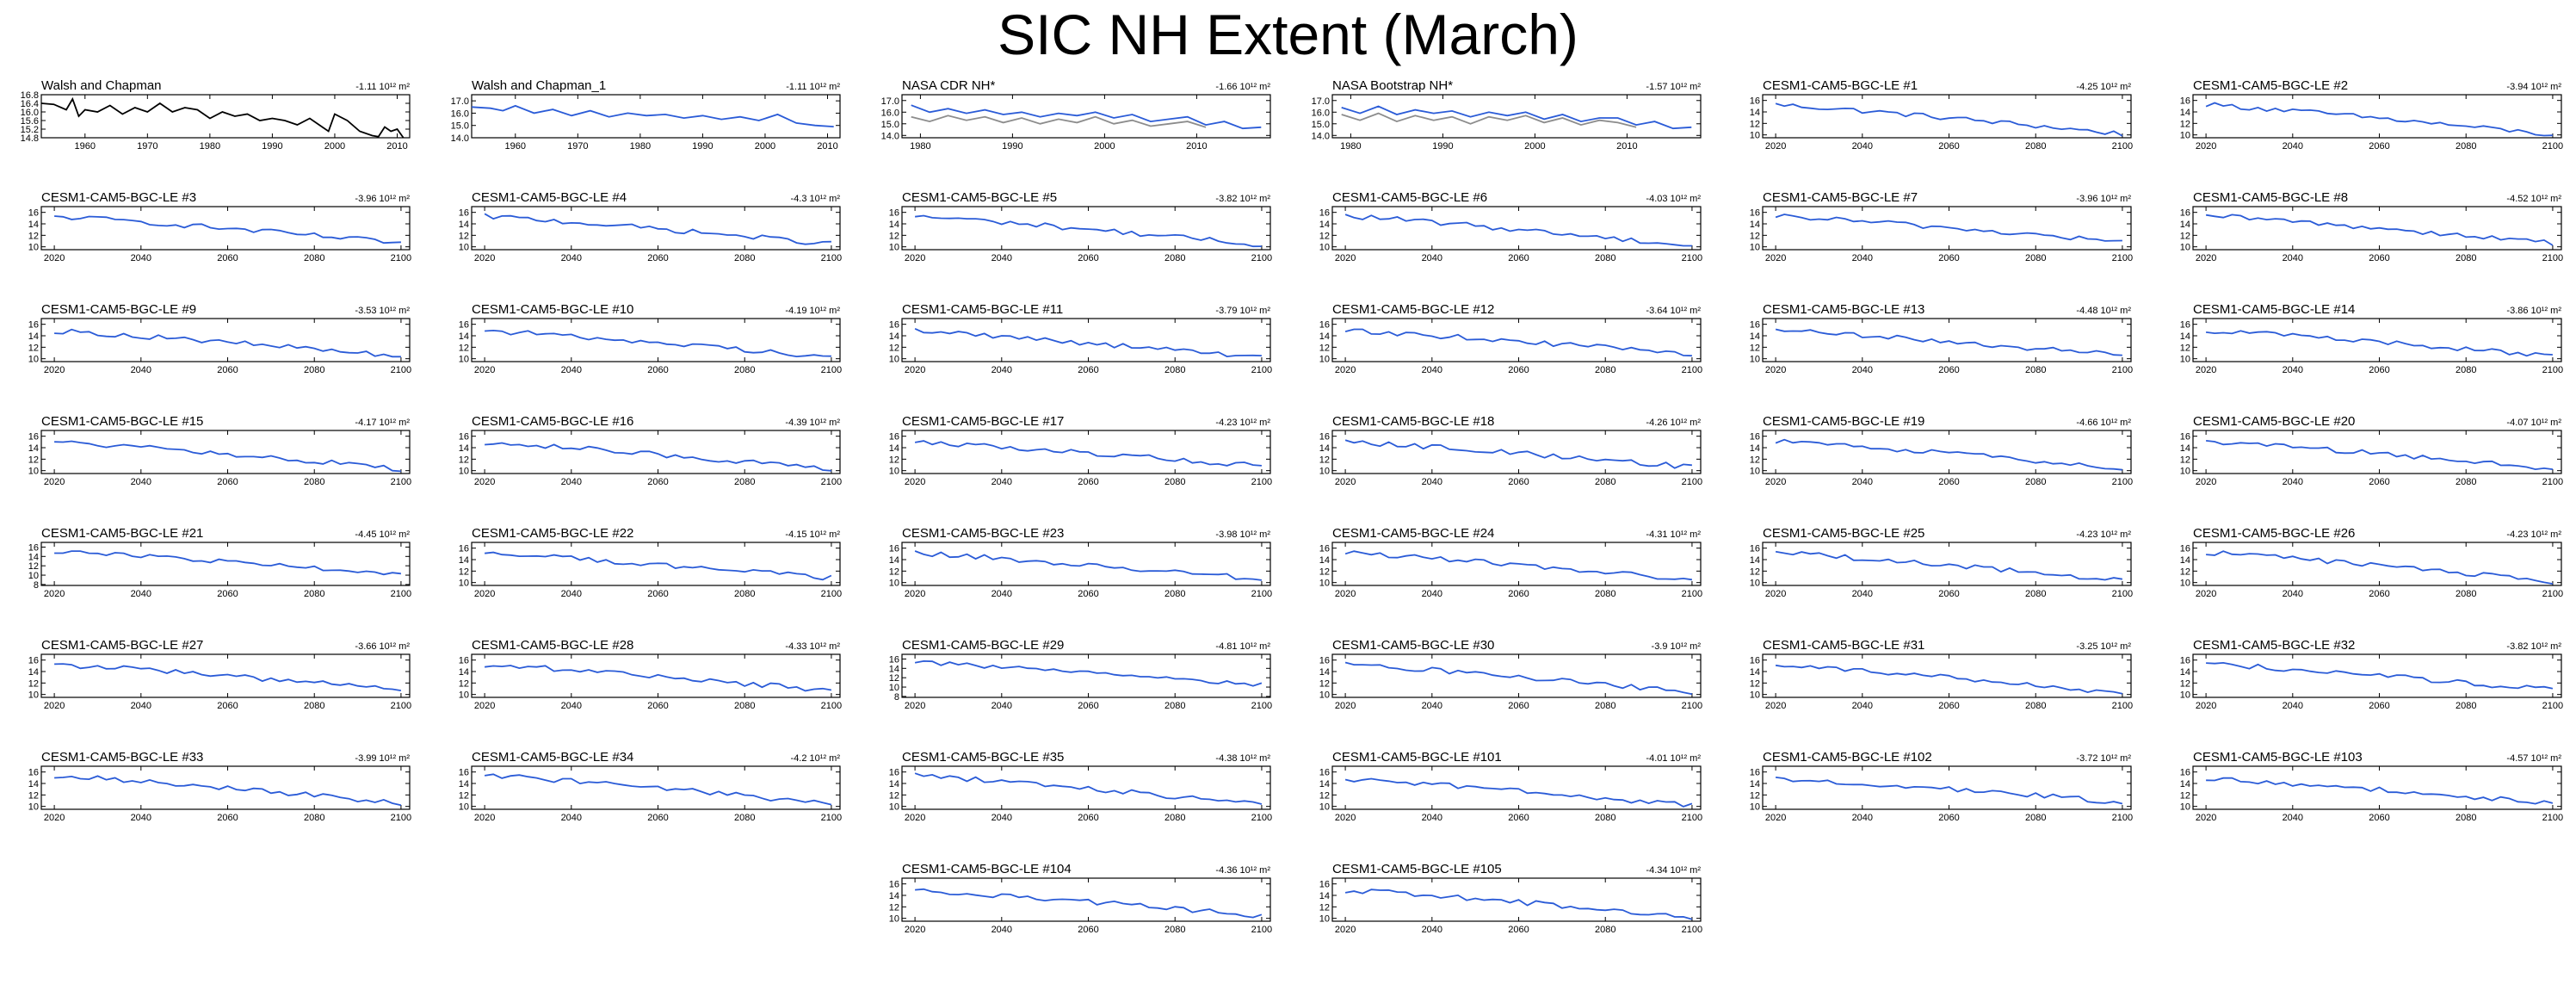 This screenshot has height=1003, width=2576. Describe the element at coordinates (949, 85) in the screenshot. I see `panel-title: NASA CDR NH*` at that location.